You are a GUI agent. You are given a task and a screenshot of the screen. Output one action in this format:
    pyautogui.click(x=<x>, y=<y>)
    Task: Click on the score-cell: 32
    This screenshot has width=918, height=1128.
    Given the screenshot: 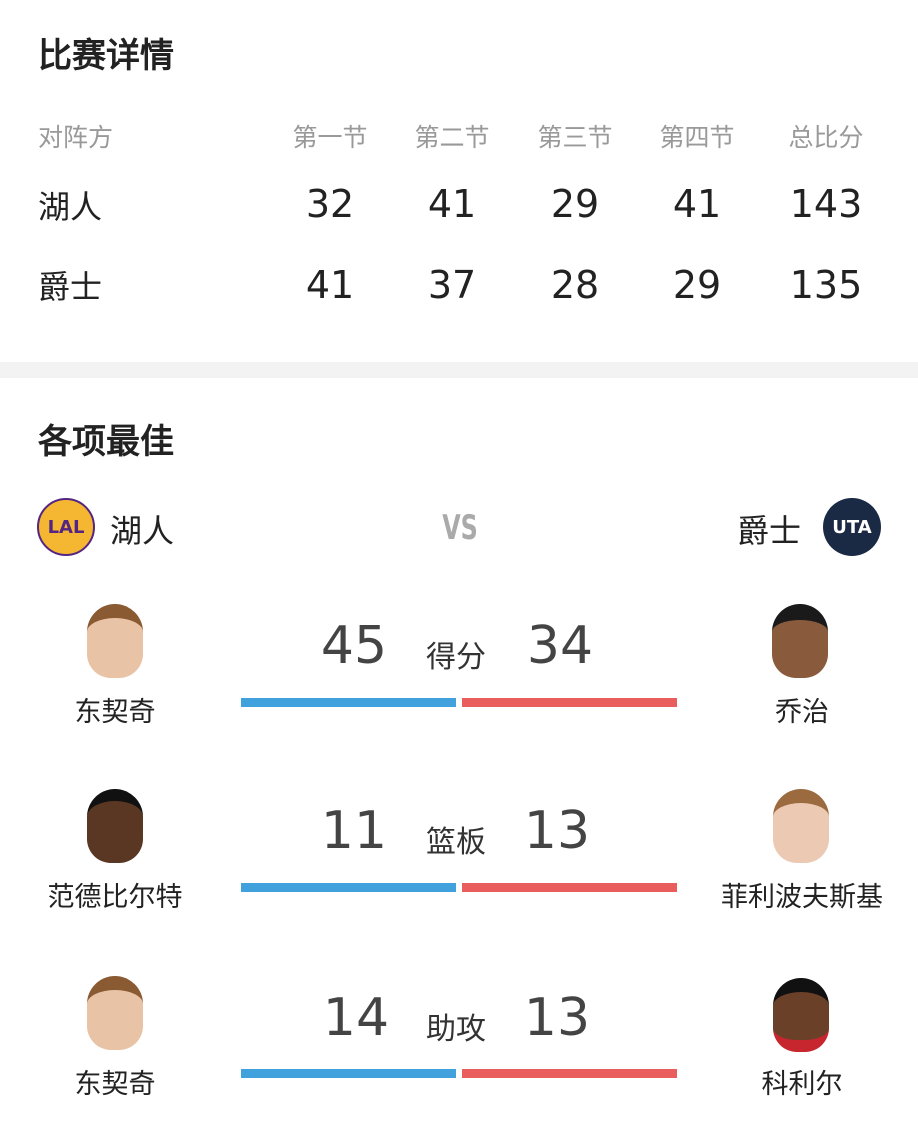 What is the action you would take?
    pyautogui.click(x=330, y=204)
    